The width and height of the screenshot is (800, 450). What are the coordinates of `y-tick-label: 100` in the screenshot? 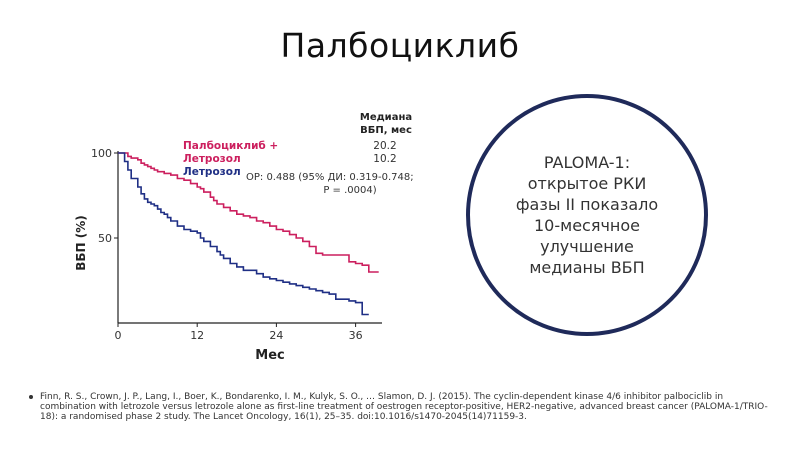 It's located at (101, 153).